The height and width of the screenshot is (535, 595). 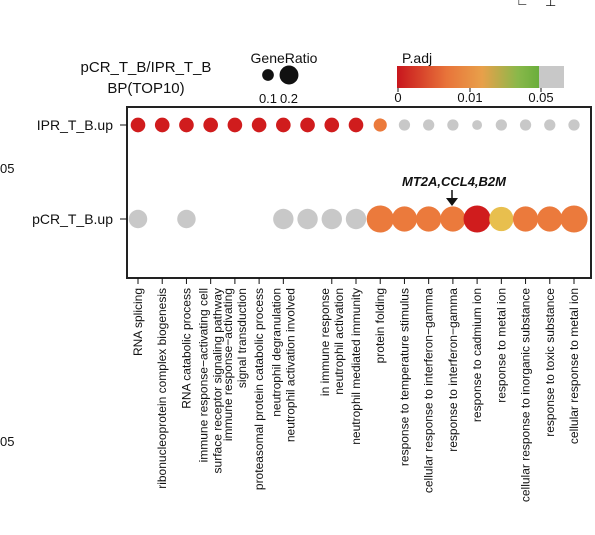 What do you see at coordinates (397, 97) in the screenshot?
I see `color-legend-tick-label-0: 0` at bounding box center [397, 97].